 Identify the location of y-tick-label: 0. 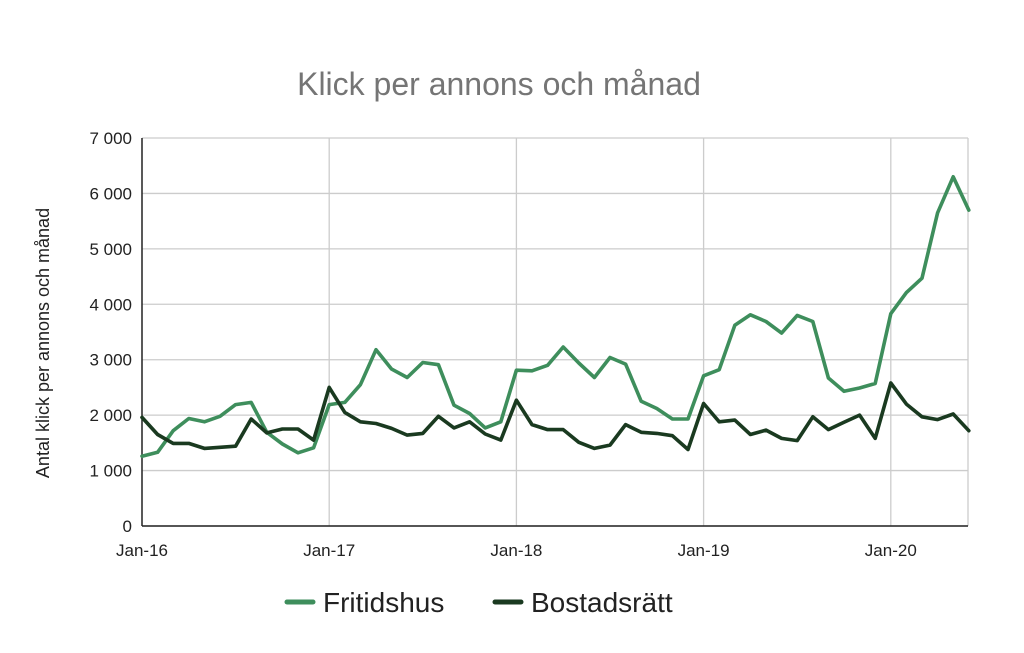
(127, 526).